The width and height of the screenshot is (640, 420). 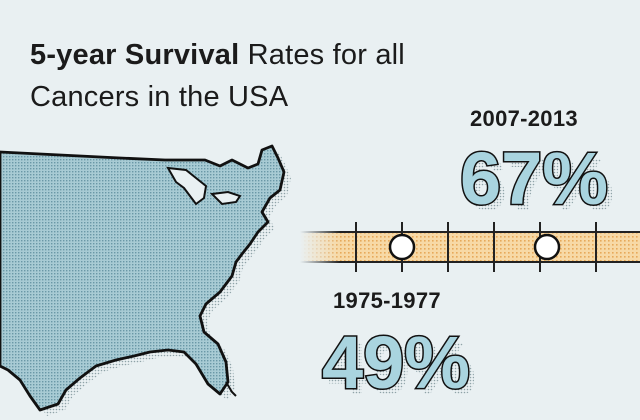 What do you see at coordinates (135, 55) in the screenshot?
I see `title-bold: 5-year Survival` at bounding box center [135, 55].